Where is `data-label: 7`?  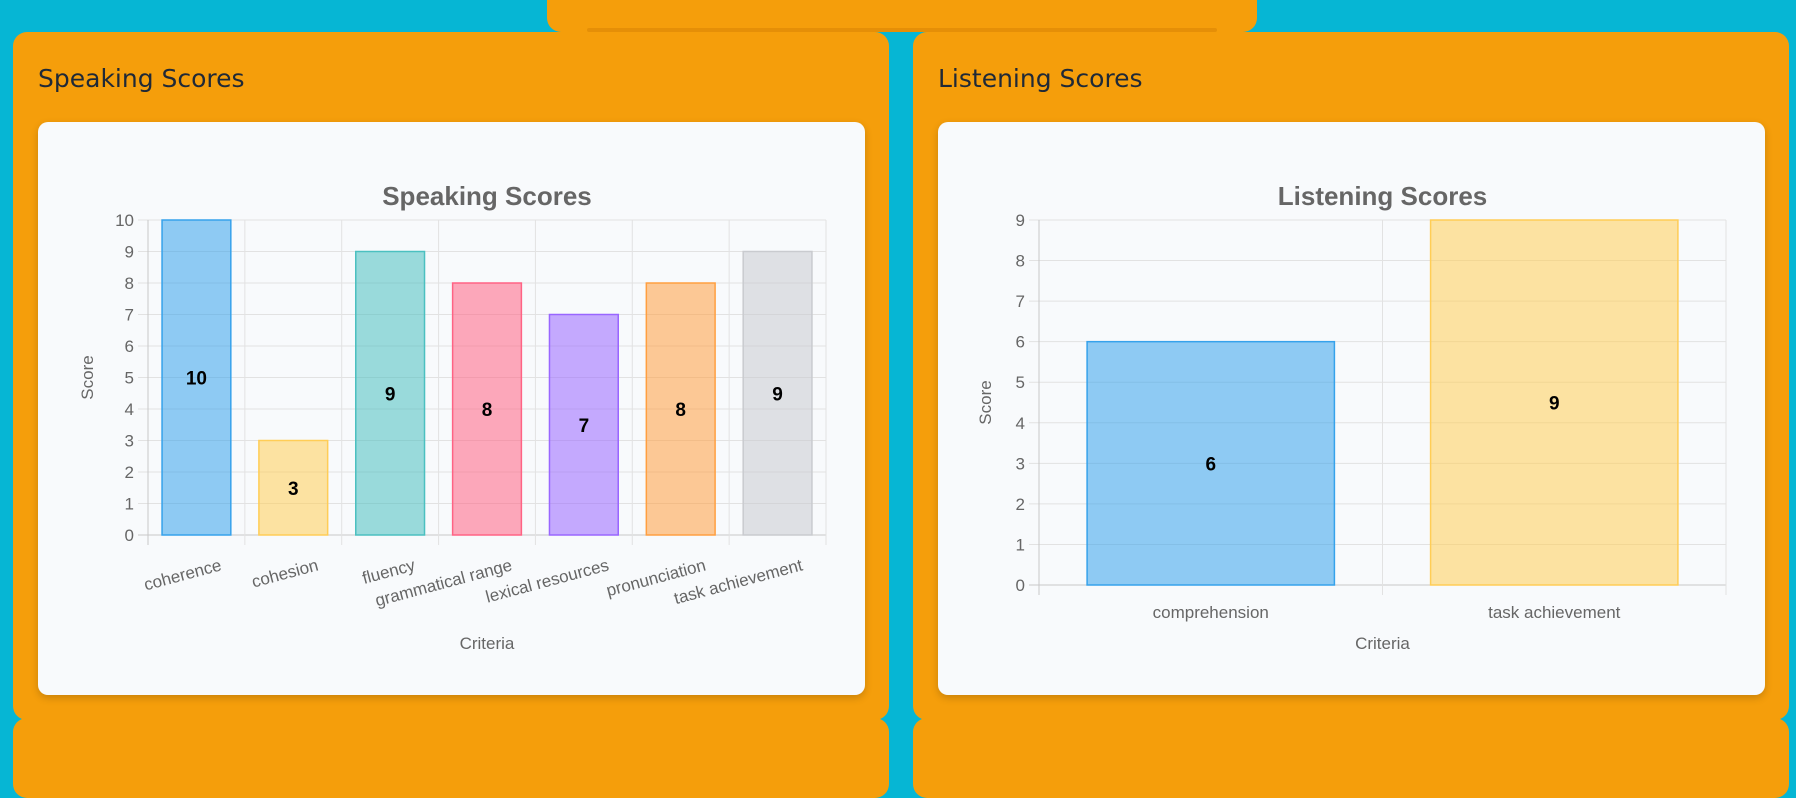 data-label: 7 is located at coordinates (584, 426).